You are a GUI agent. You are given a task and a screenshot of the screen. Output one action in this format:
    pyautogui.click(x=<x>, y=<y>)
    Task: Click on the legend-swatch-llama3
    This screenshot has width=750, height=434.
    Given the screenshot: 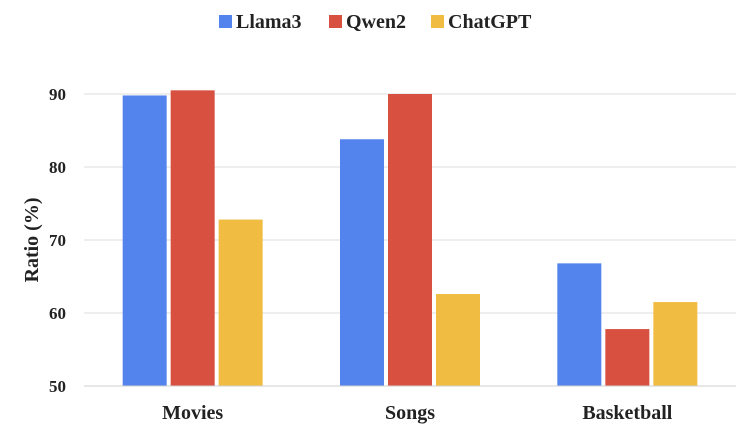 What is the action you would take?
    pyautogui.click(x=225, y=21)
    